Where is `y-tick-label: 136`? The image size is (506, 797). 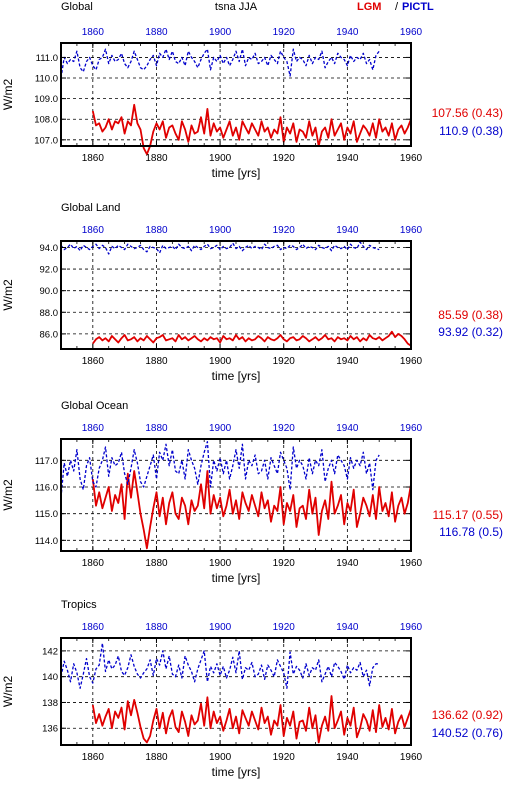 y-tick-label: 136 is located at coordinates (50, 729).